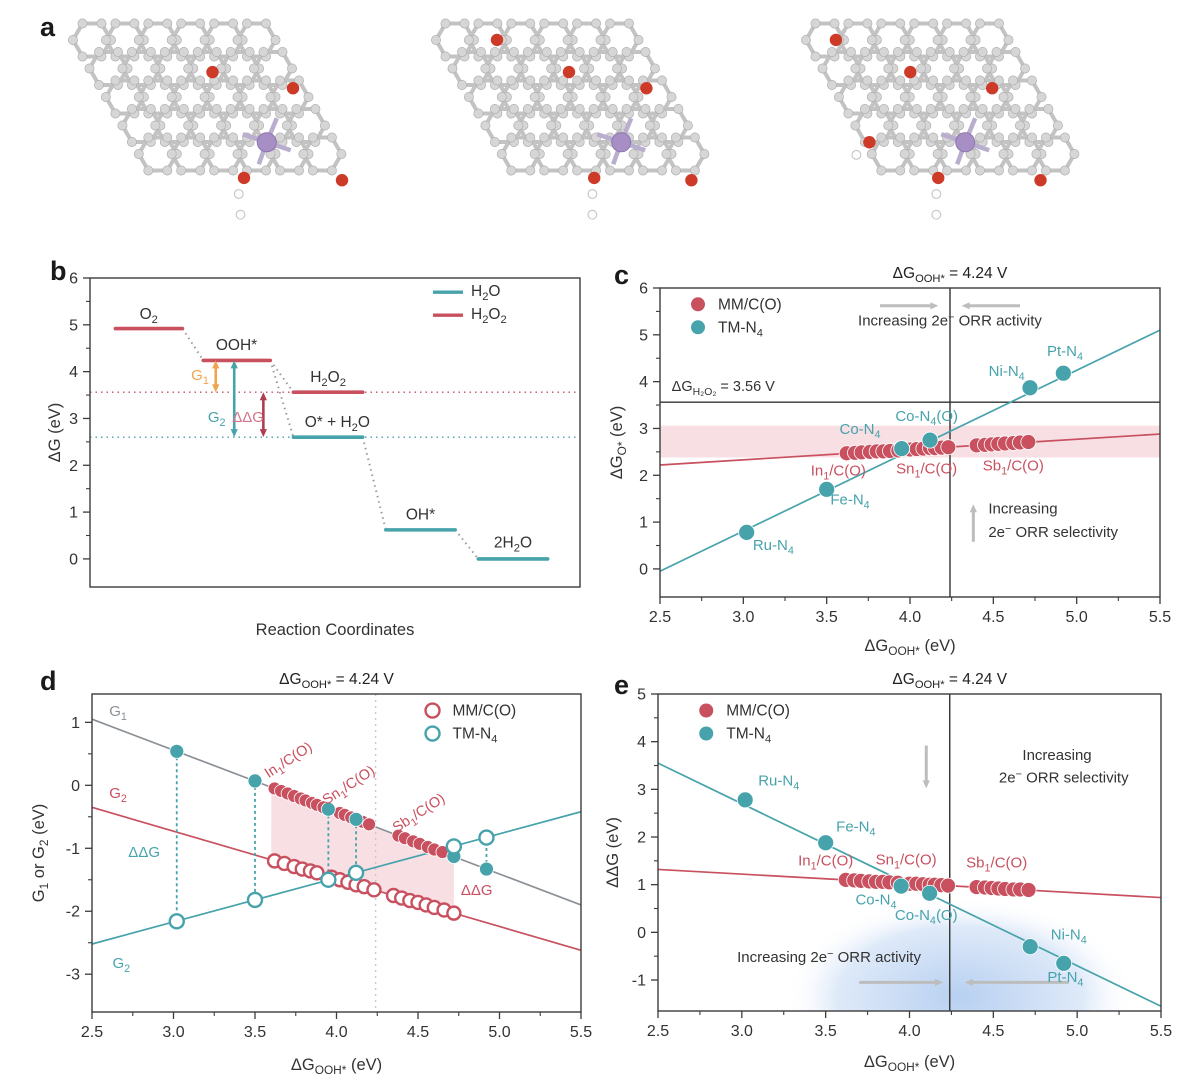 This screenshot has width=1179, height=1085. I want to click on x-tick-label: 4.0, so click(910, 617).